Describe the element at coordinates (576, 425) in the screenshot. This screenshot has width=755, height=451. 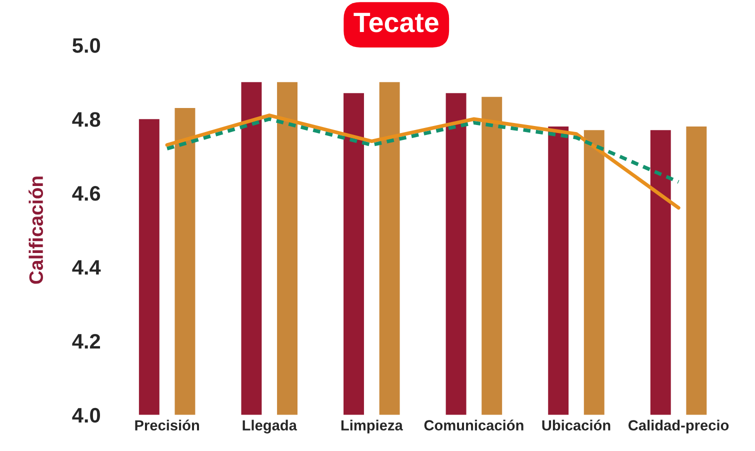
I see `x-tick-label: Ubicación` at that location.